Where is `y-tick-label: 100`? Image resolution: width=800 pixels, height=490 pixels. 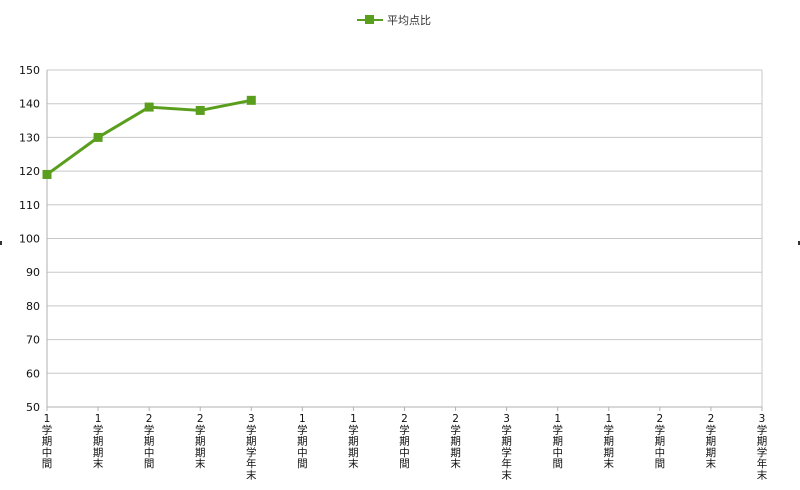 y-tick-label: 100 is located at coordinates (29, 239).